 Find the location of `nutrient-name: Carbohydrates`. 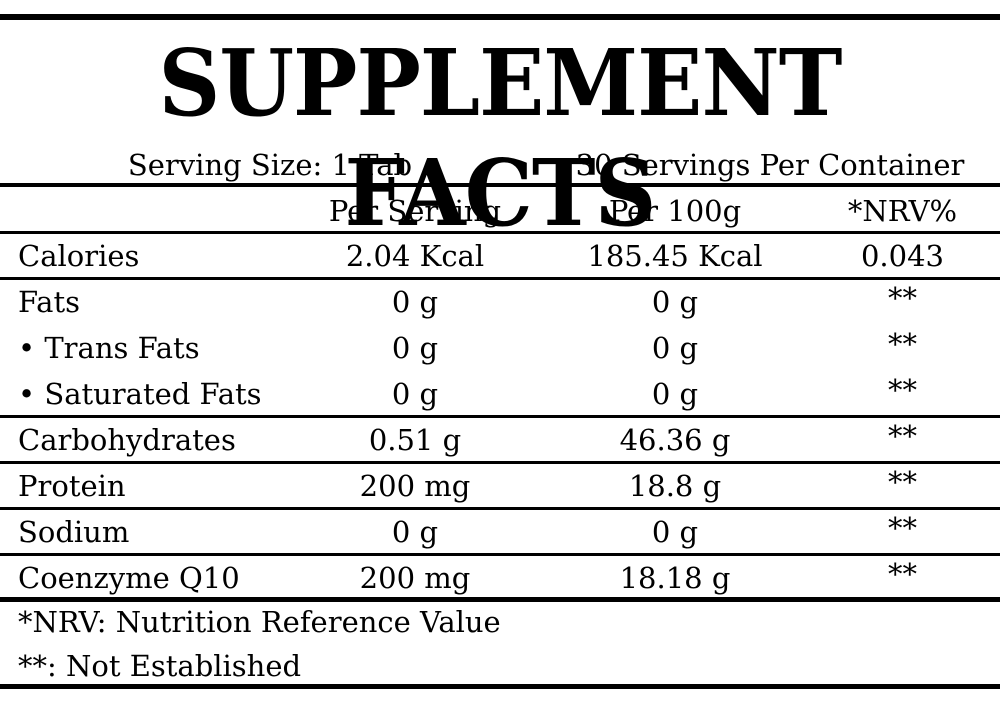

nutrient-name: Carbohydrates is located at coordinates (127, 440).